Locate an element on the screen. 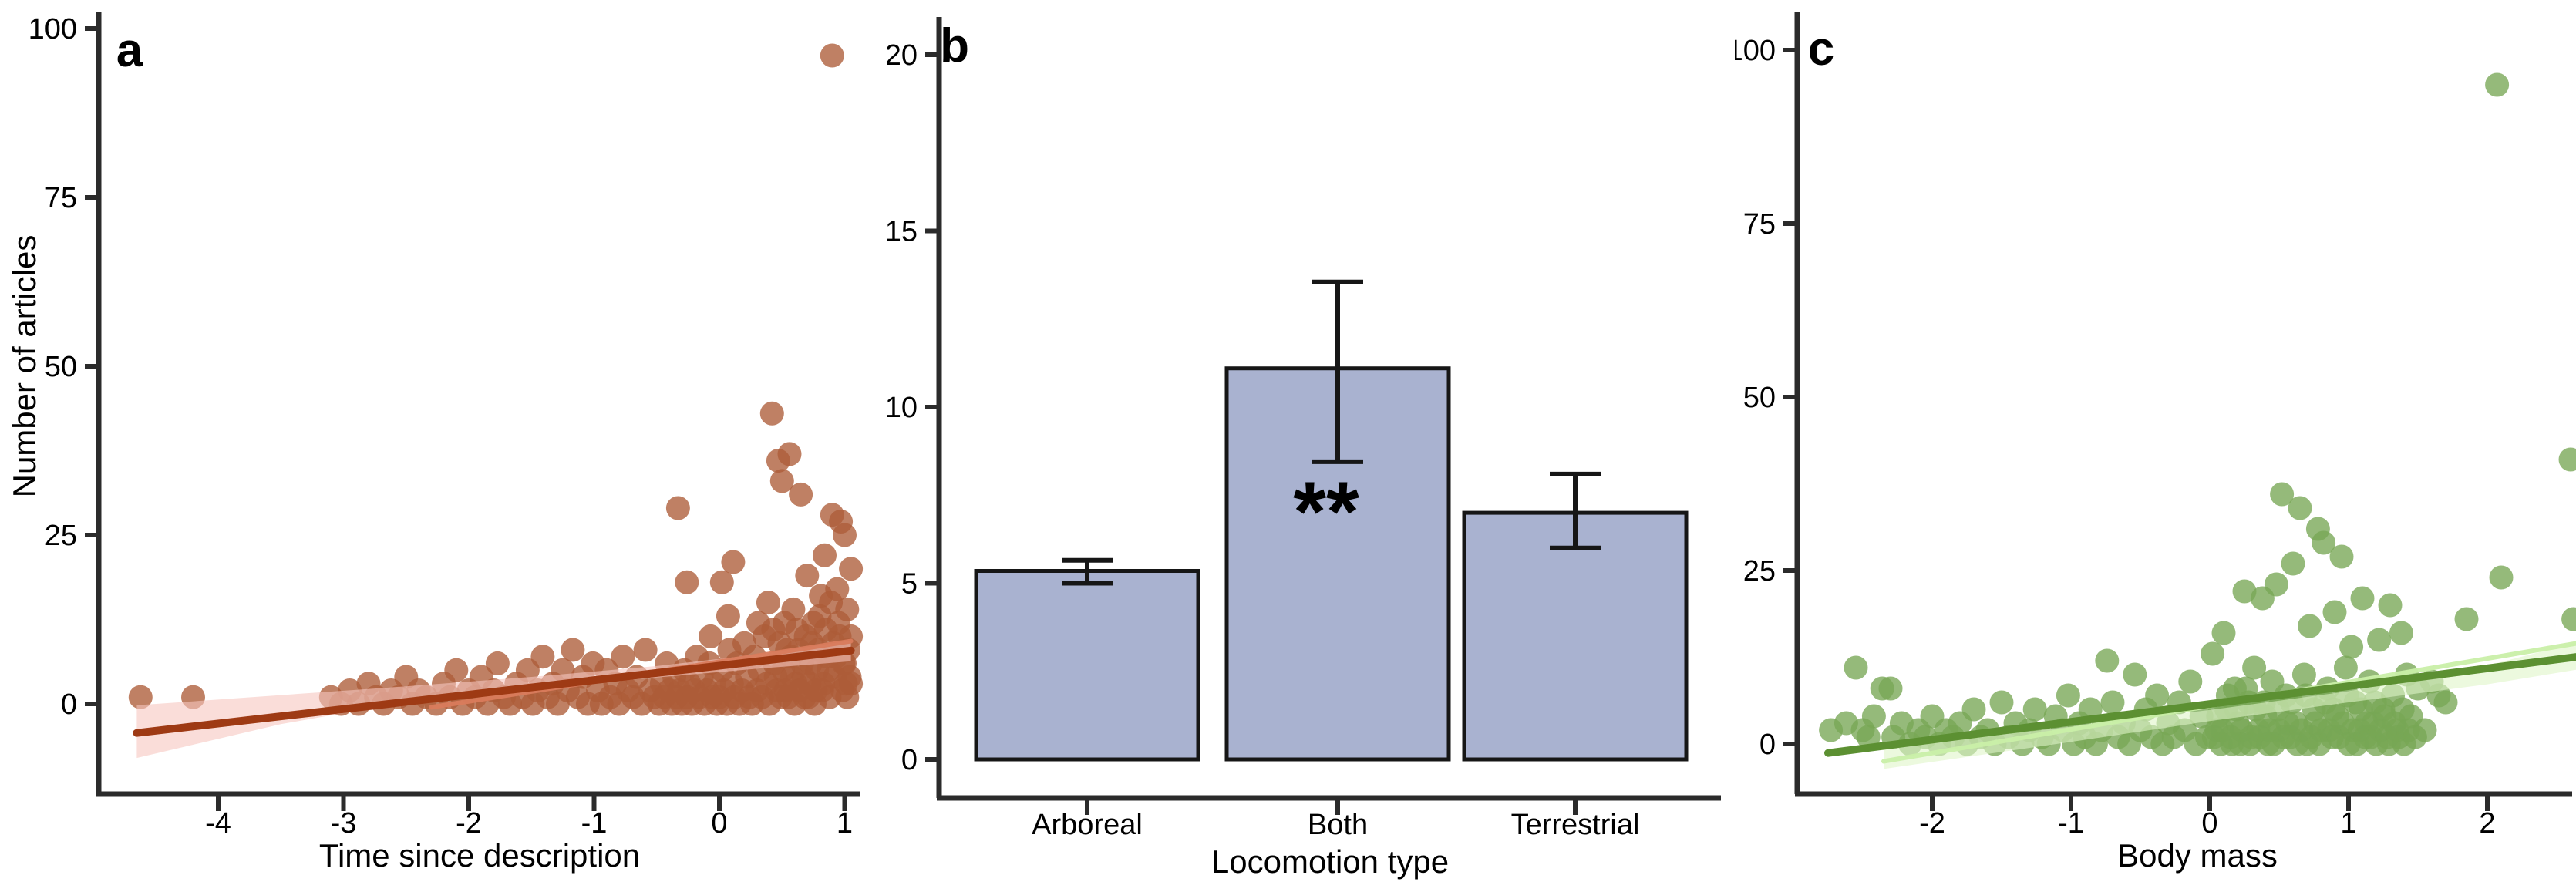 The width and height of the screenshot is (2576, 882). significance-stars: ** is located at coordinates (1326, 512).